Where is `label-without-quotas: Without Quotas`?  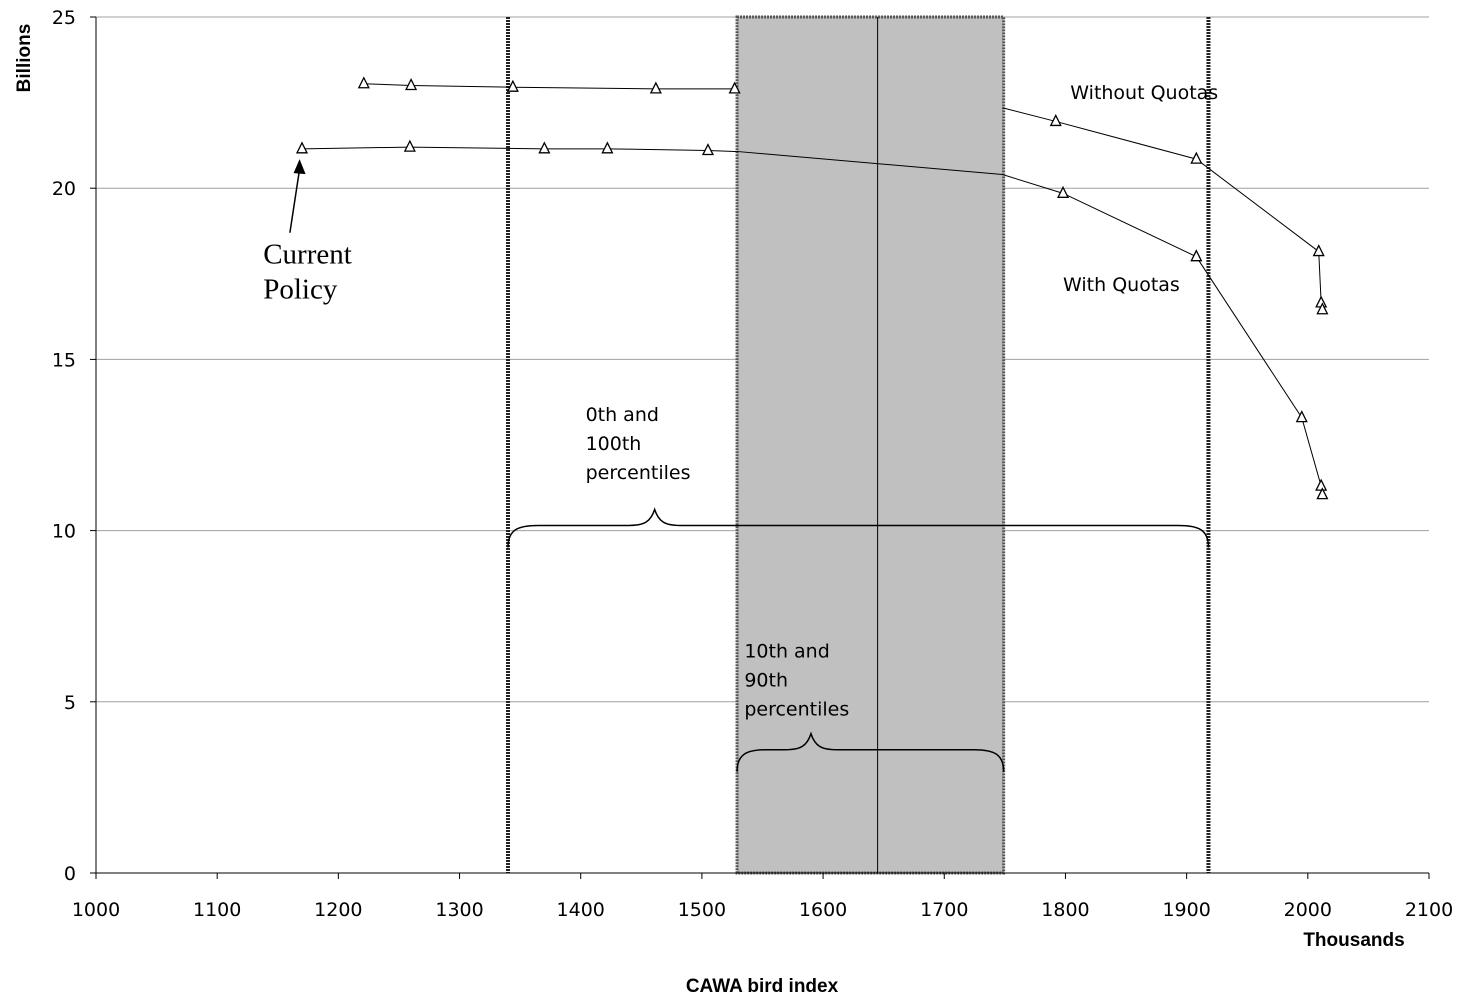
label-without-quotas: Without Quotas is located at coordinates (1144, 93).